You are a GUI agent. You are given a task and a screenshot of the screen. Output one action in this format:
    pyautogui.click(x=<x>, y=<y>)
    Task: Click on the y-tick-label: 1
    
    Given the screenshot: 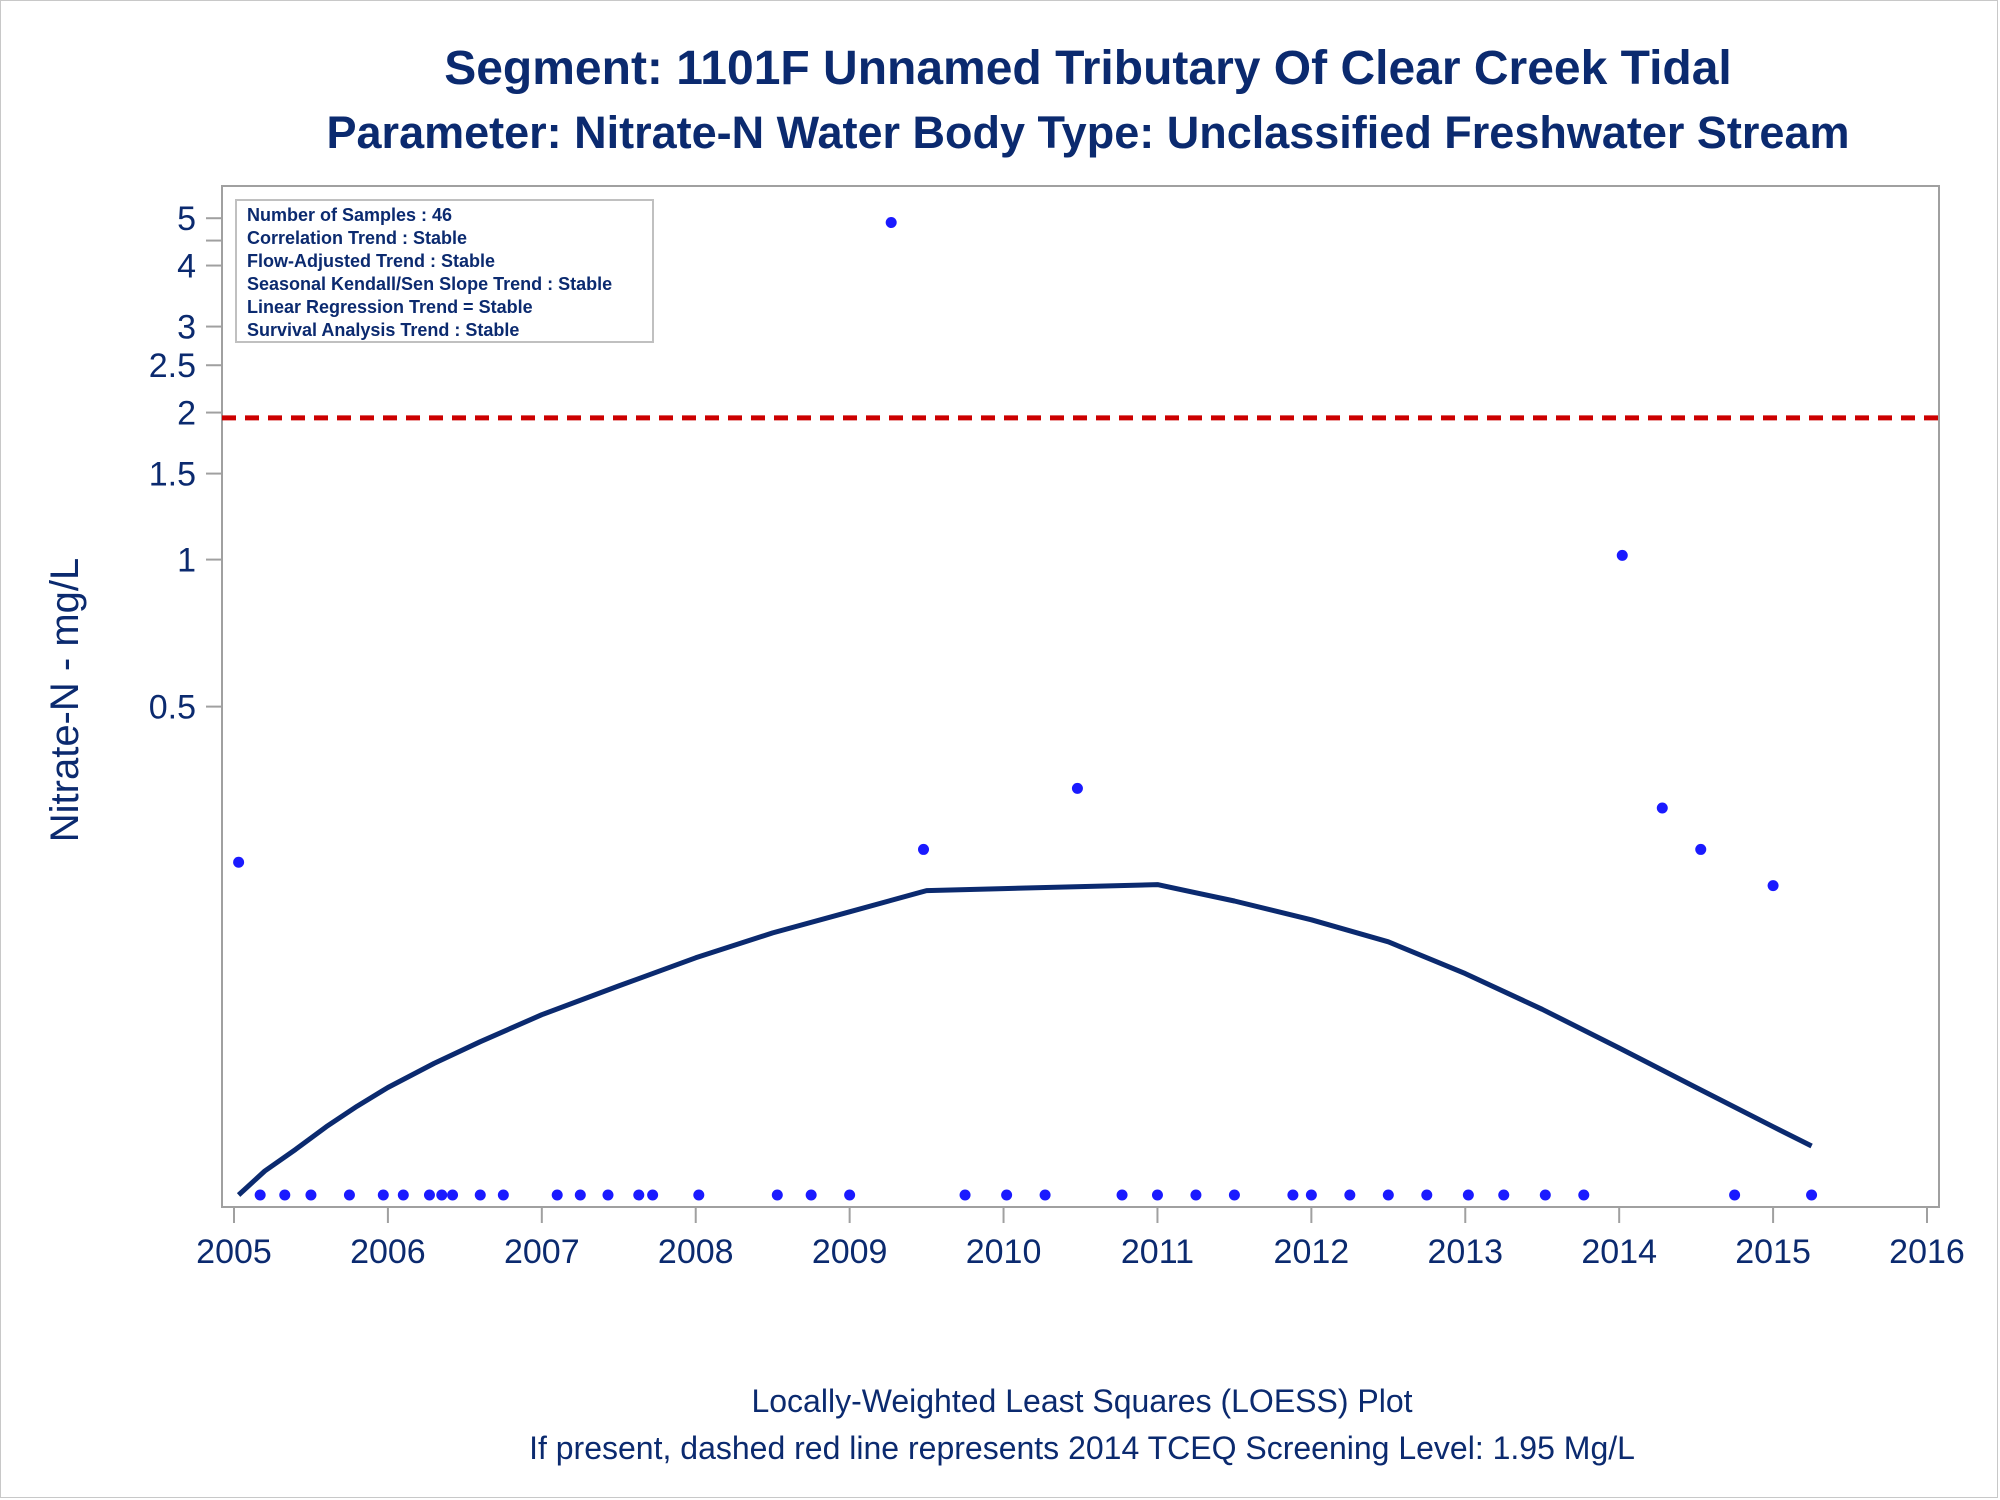 What is the action you would take?
    pyautogui.click(x=186, y=561)
    